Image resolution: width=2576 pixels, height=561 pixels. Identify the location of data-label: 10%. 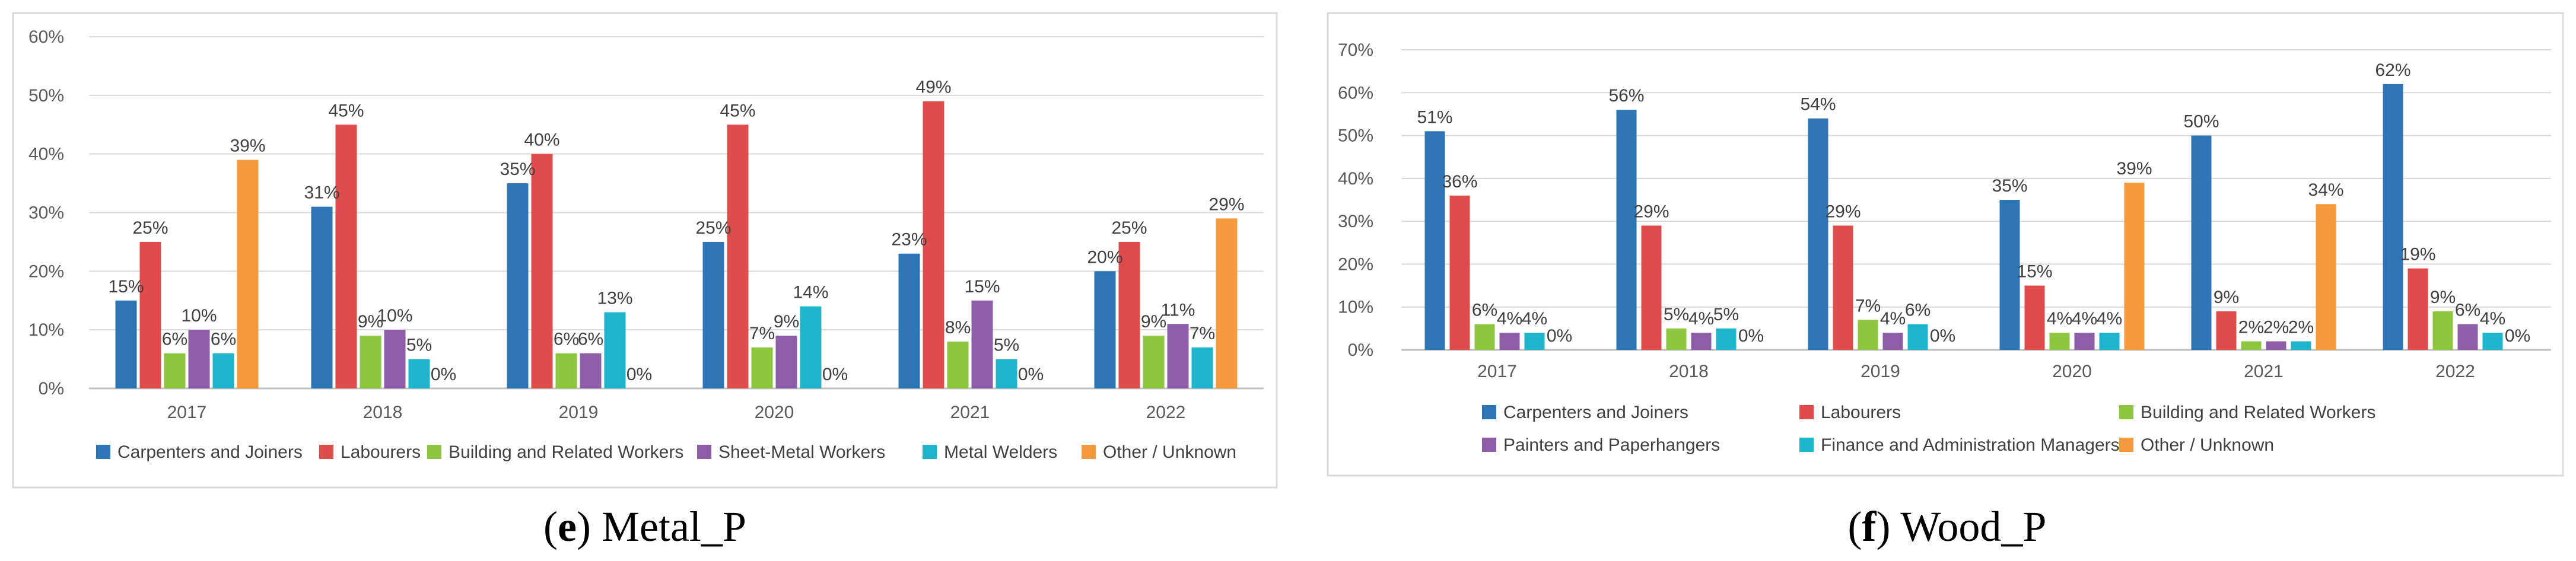
(394, 316).